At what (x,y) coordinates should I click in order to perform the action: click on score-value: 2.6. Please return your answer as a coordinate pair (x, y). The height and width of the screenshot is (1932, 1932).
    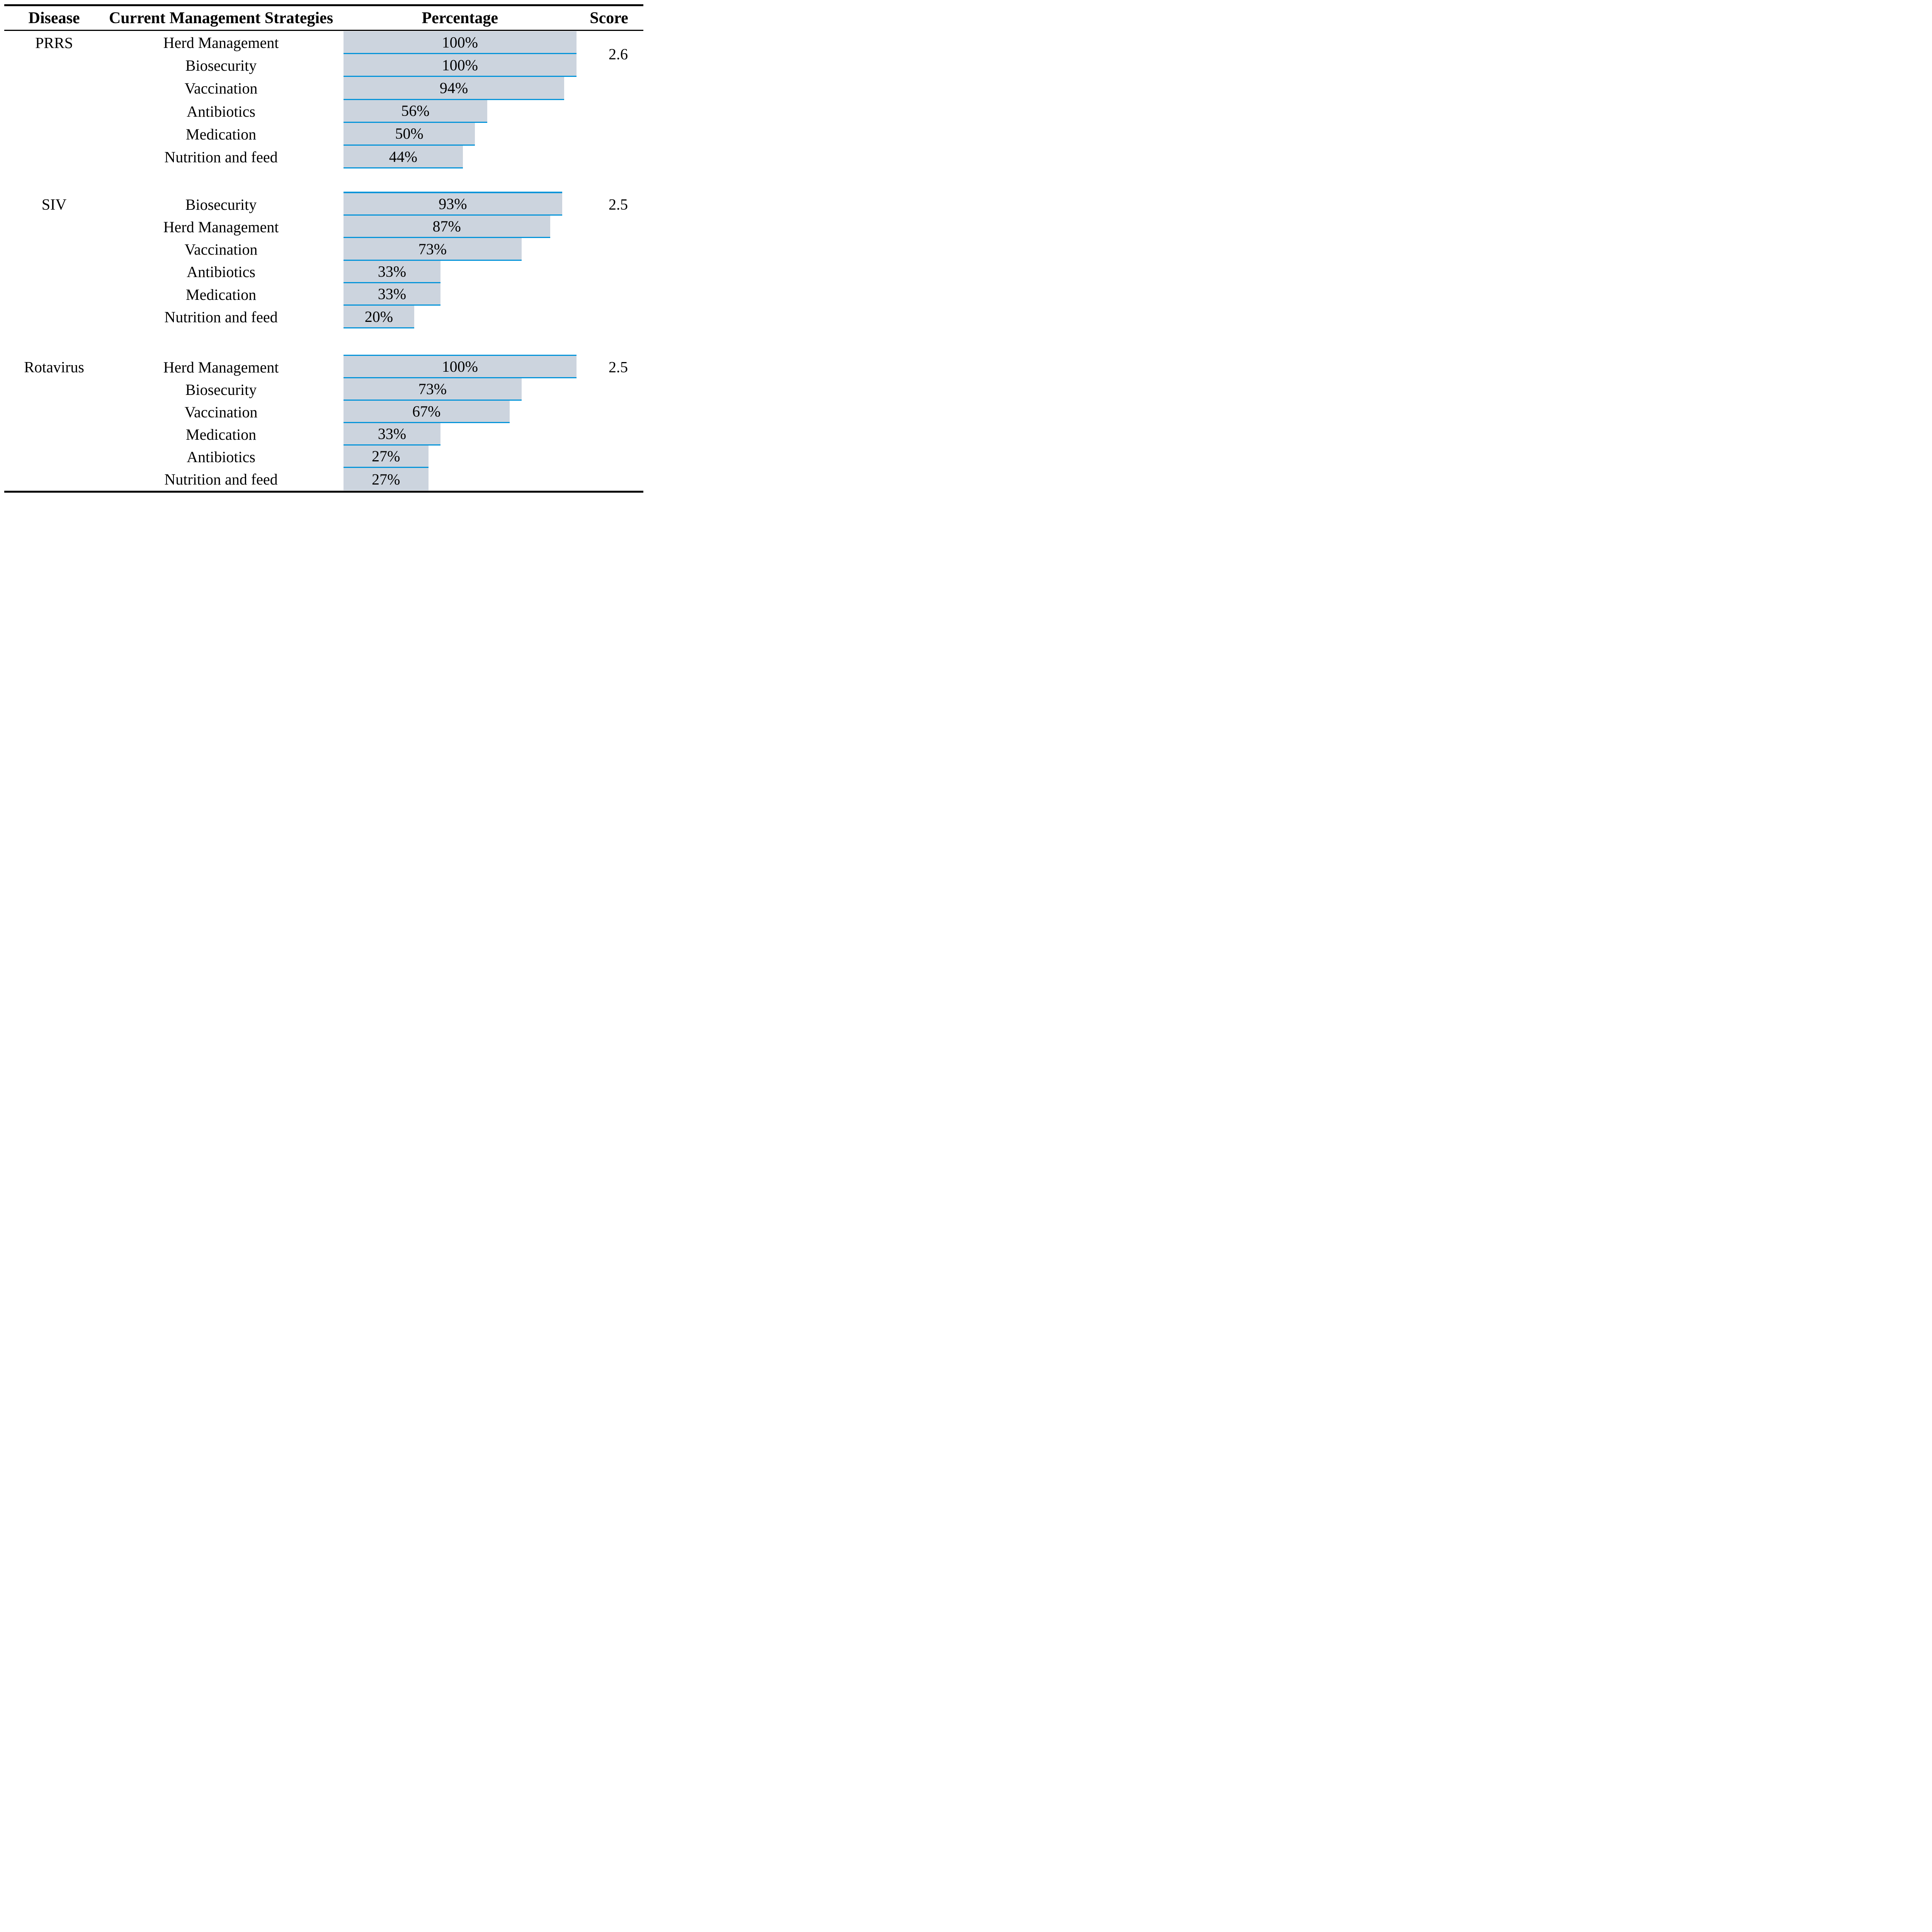
    Looking at the image, I should click on (618, 54).